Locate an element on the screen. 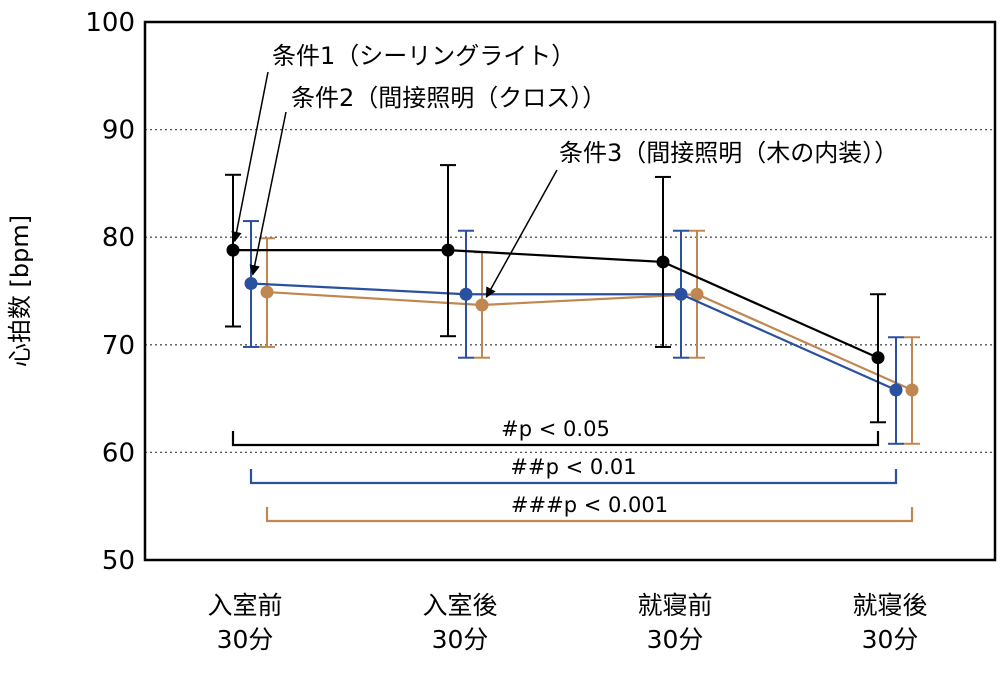  x-category-label: 入室前 is located at coordinates (244, 605).